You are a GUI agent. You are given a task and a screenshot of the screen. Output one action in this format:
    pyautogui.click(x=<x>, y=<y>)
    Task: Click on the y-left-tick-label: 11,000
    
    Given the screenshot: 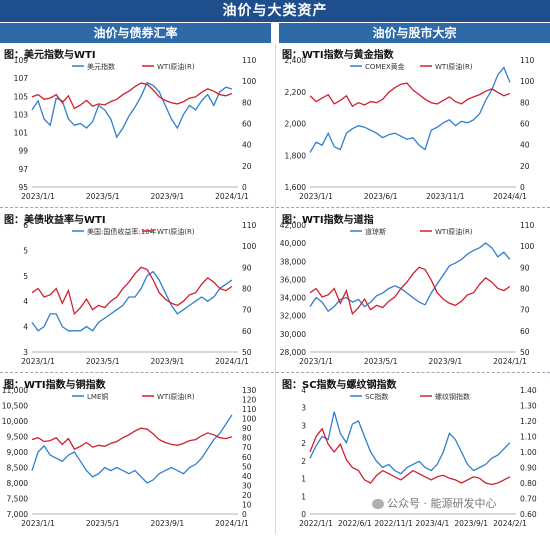 What is the action you would take?
    pyautogui.click(x=15, y=390)
    